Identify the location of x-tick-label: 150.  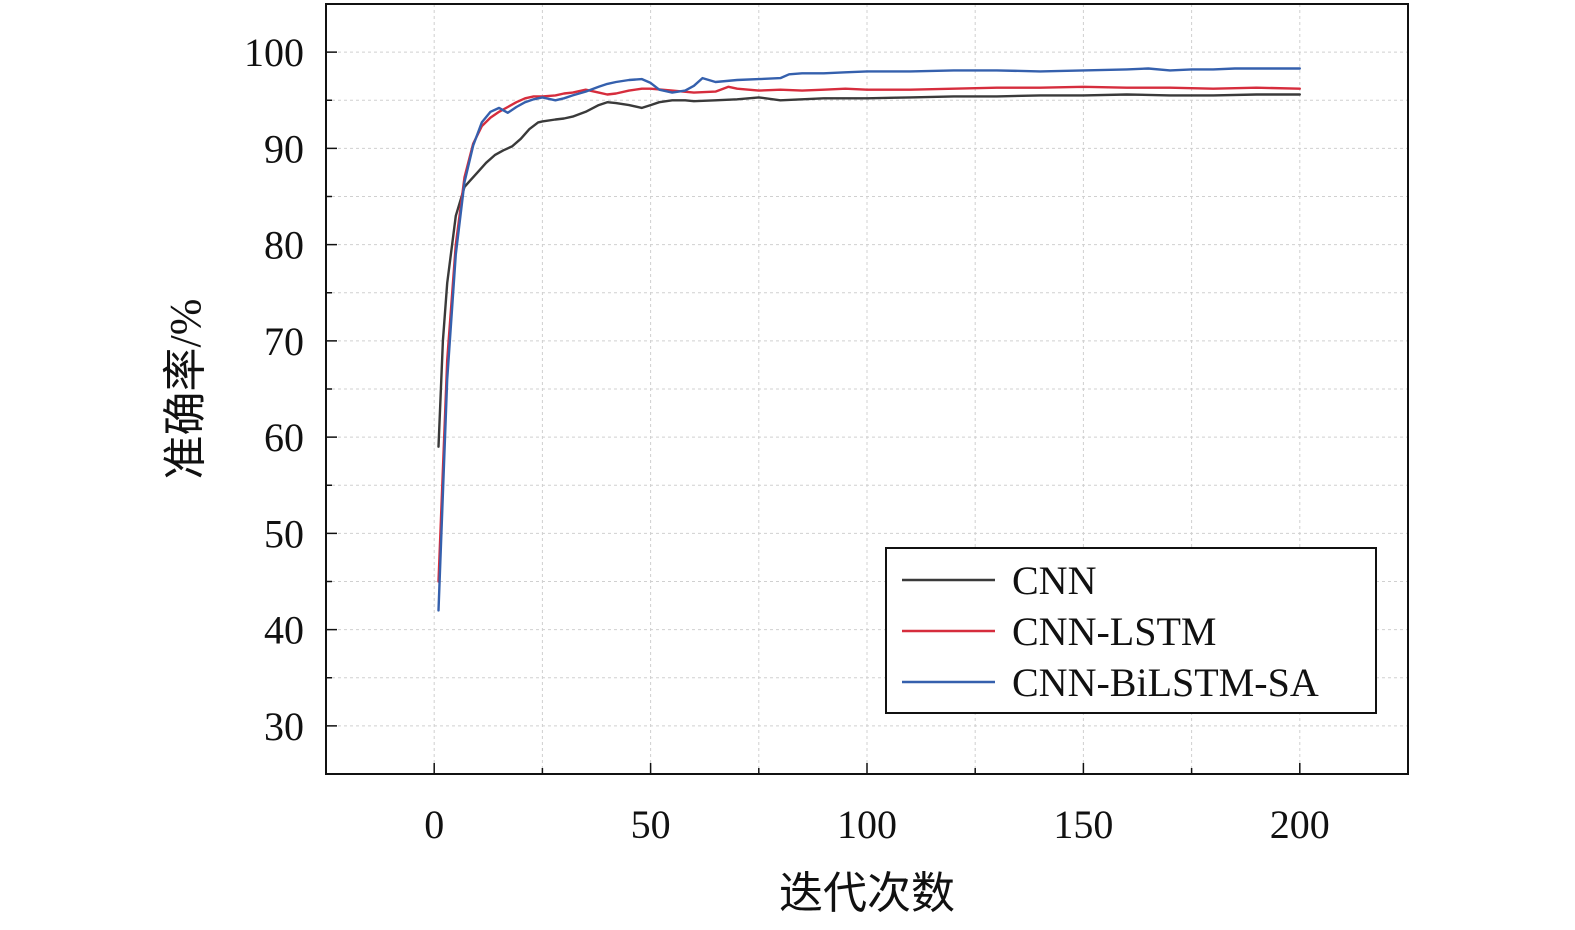
(1083, 824).